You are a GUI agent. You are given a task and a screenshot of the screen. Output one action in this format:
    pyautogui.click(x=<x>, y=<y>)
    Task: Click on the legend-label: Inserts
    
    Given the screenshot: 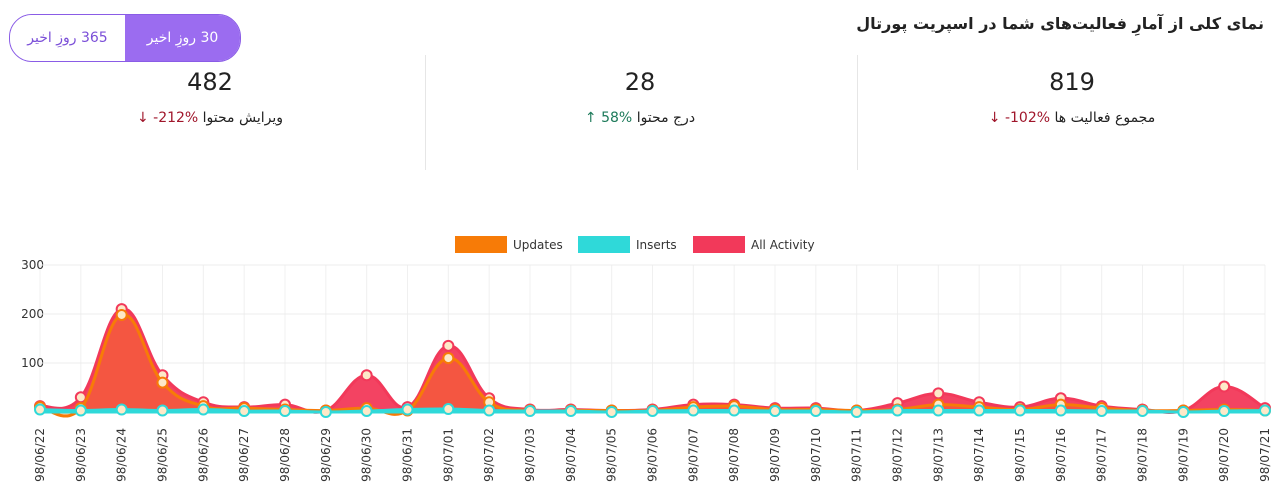 What is the action you would take?
    pyautogui.click(x=656, y=245)
    